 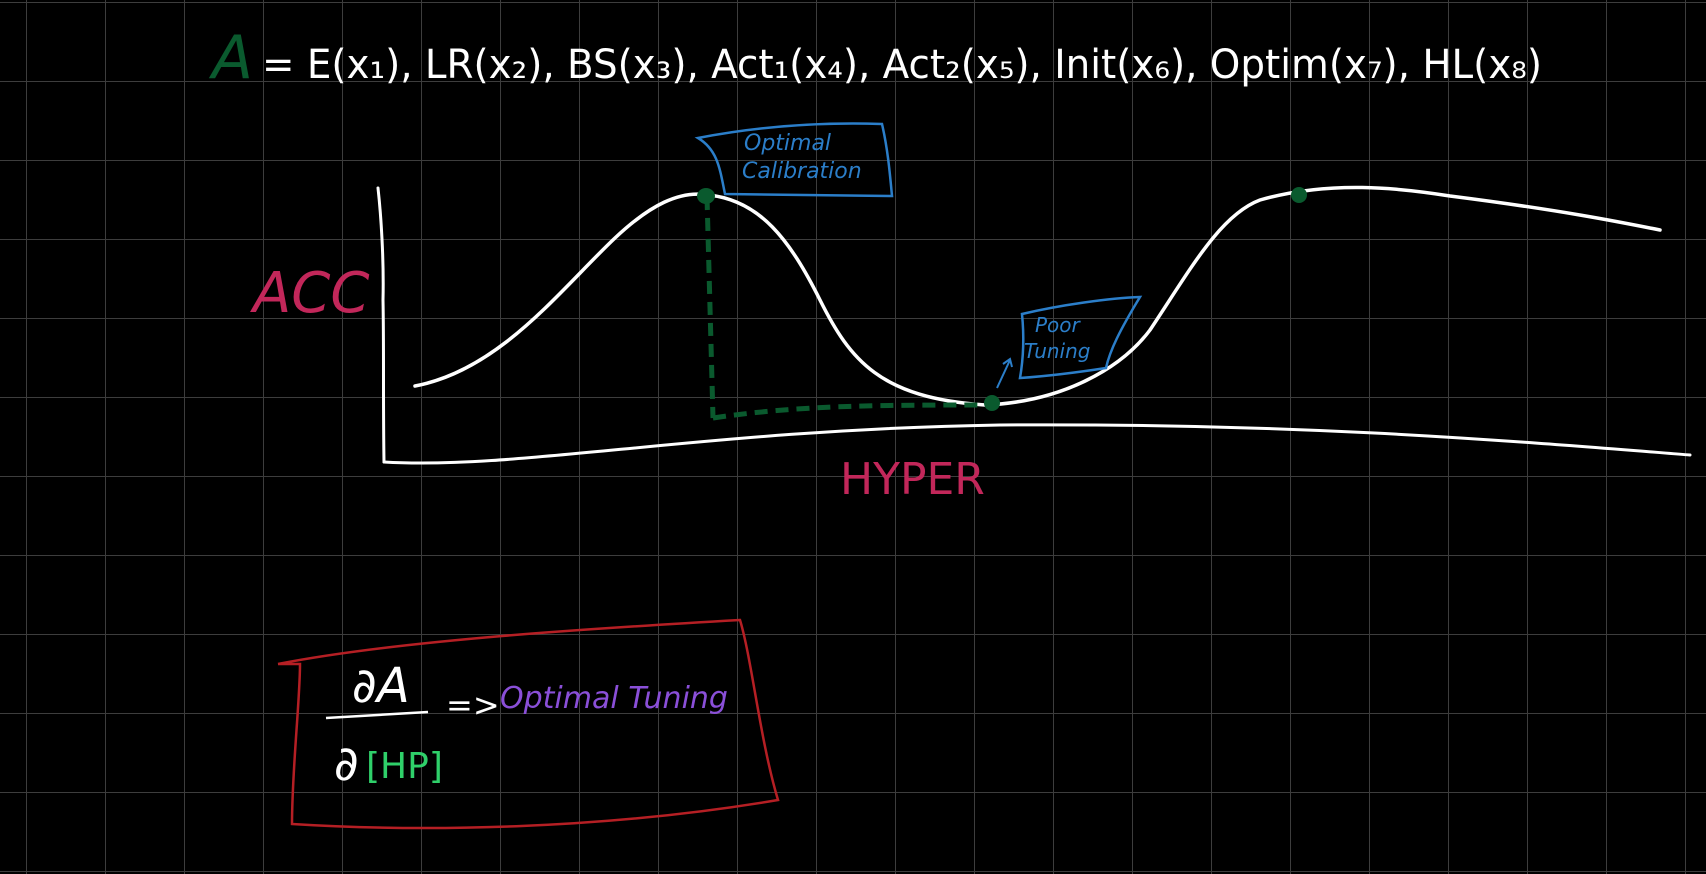 What do you see at coordinates (230, 58) in the screenshot?
I see `formula-symbol: A` at bounding box center [230, 58].